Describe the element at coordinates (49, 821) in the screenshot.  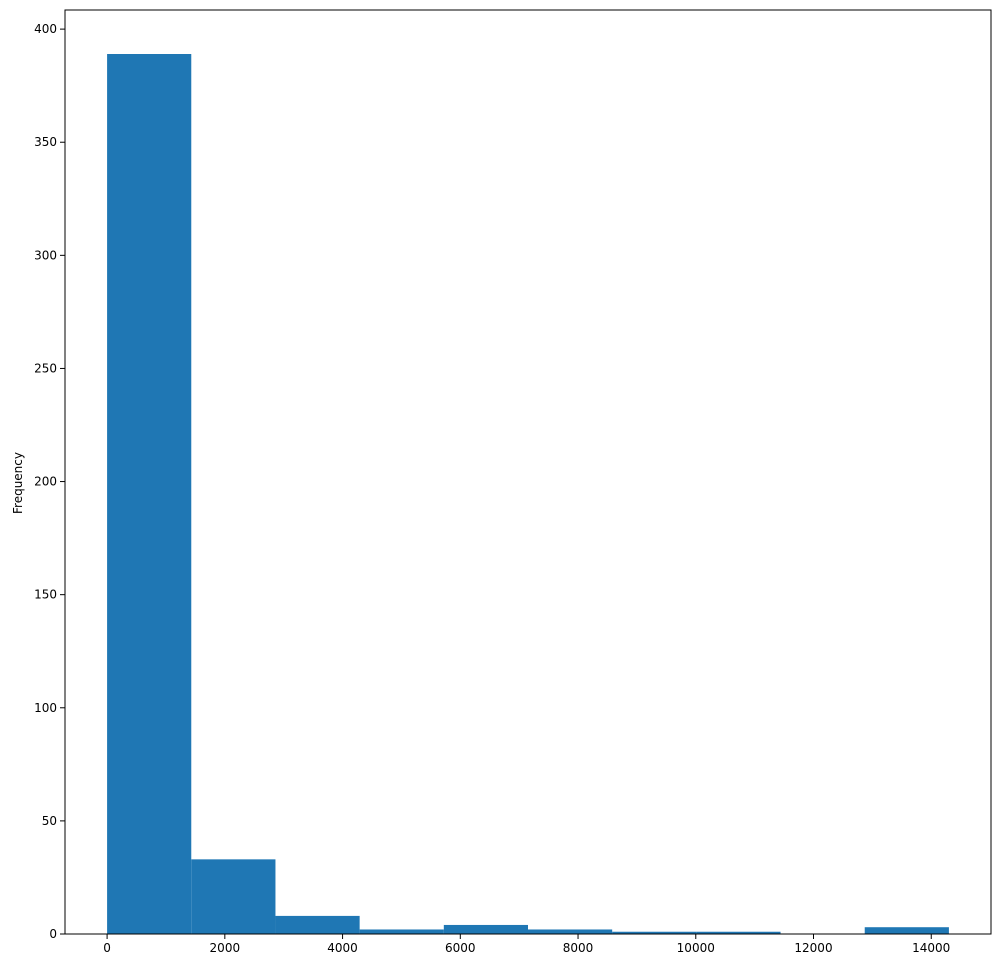
I see `y-tick-label-1: 50` at that location.